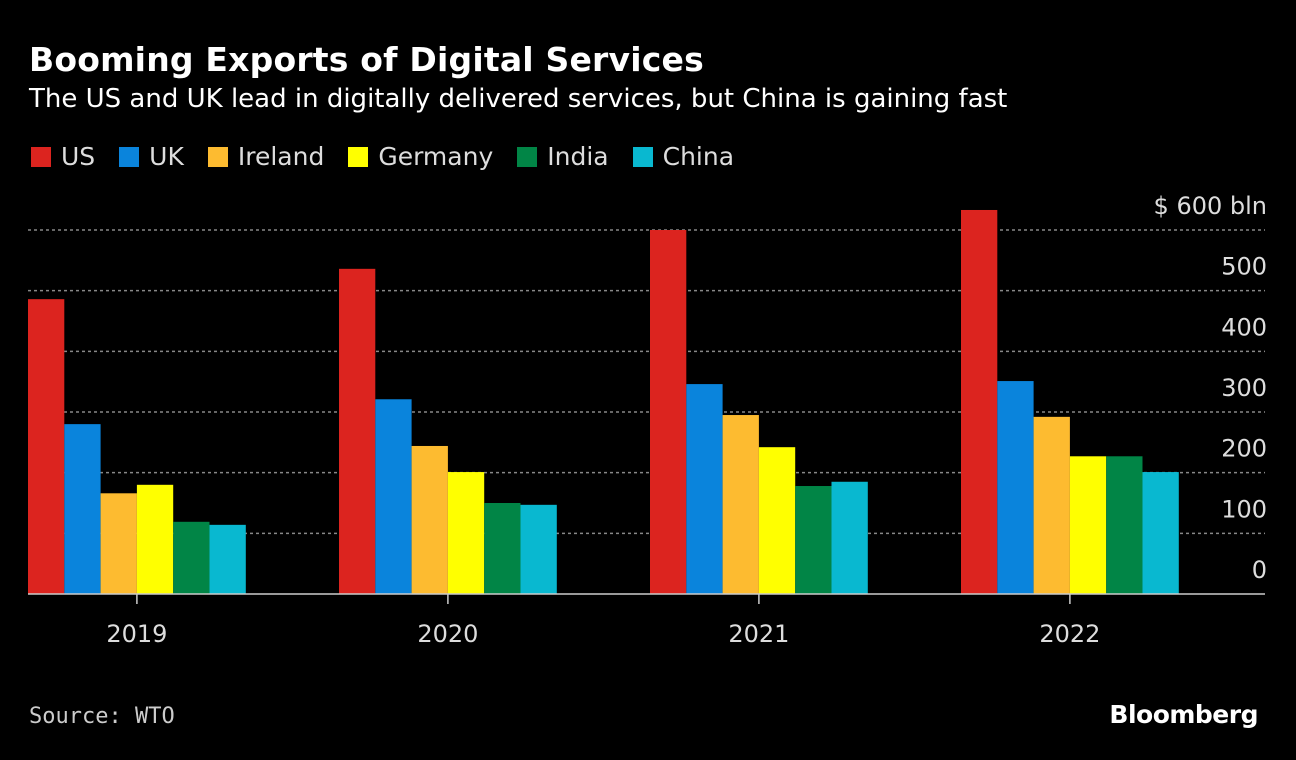 Image resolution: width=1296 pixels, height=760 pixels. I want to click on legend-item-ireland: Ireland, so click(266, 156).